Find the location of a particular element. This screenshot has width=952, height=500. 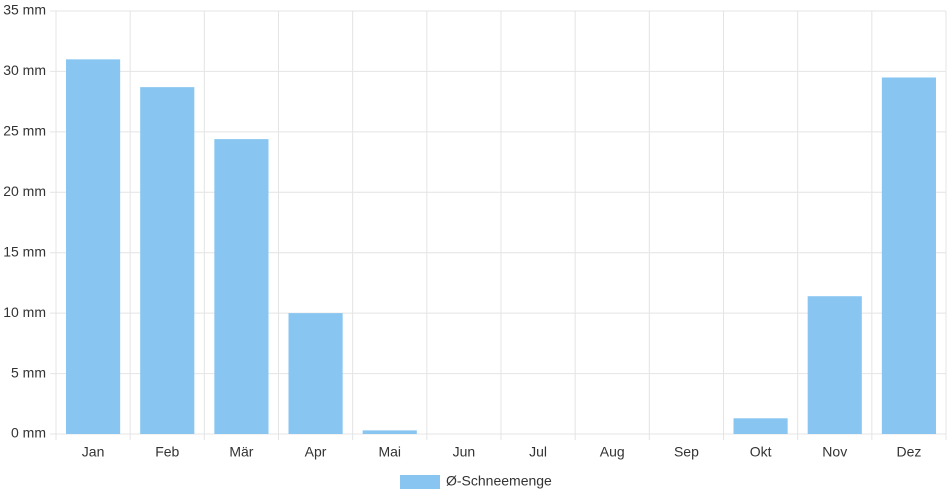

x-tick-label: Nov is located at coordinates (834, 452).